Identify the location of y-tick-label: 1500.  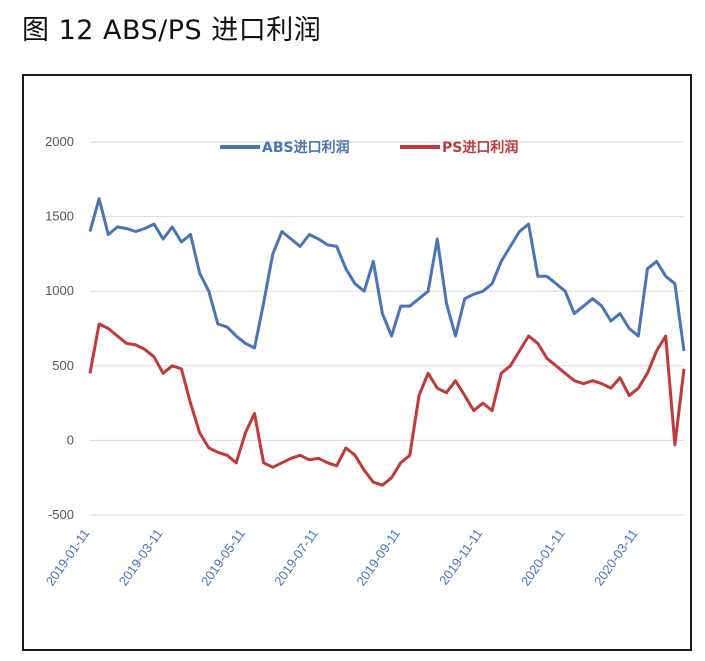
(59, 216).